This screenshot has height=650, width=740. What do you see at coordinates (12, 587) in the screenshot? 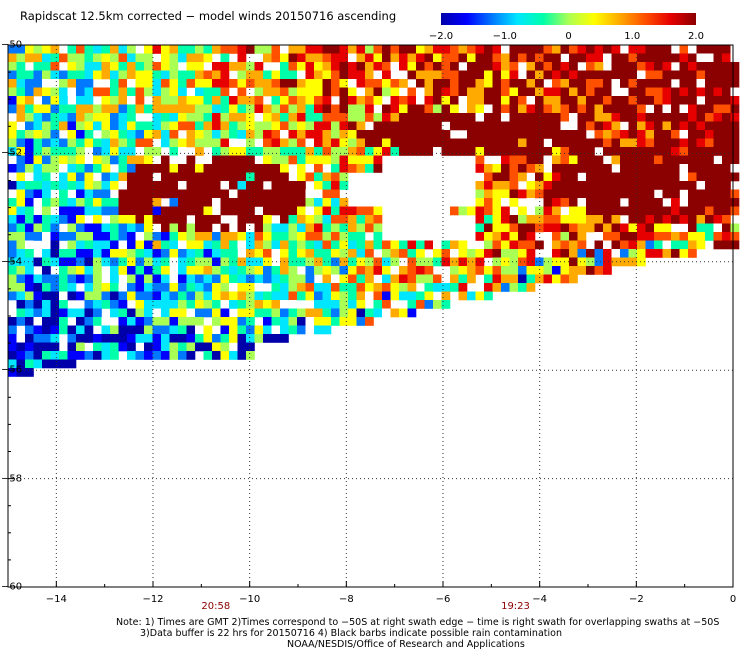
I see `lat-tick-label: −60` at bounding box center [12, 587].